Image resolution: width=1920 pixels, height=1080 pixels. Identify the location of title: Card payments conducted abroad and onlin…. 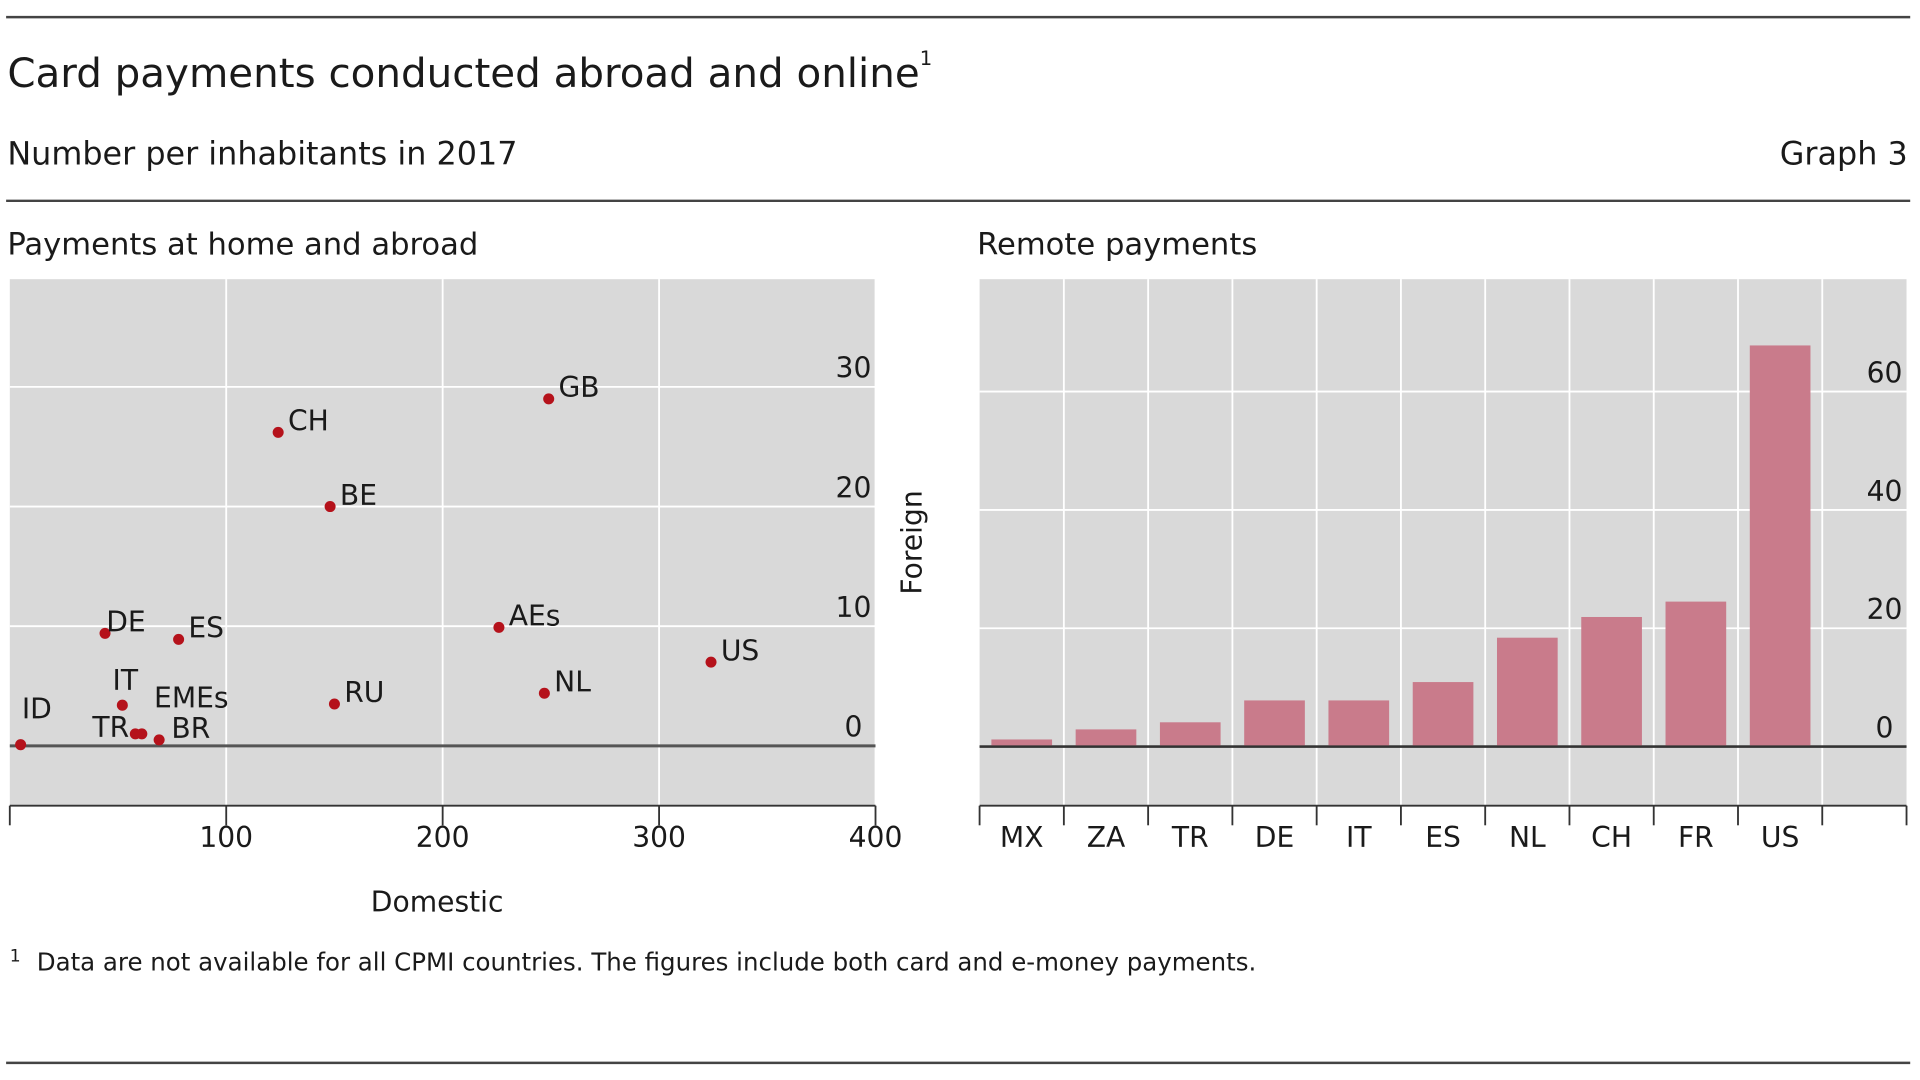
(469, 71).